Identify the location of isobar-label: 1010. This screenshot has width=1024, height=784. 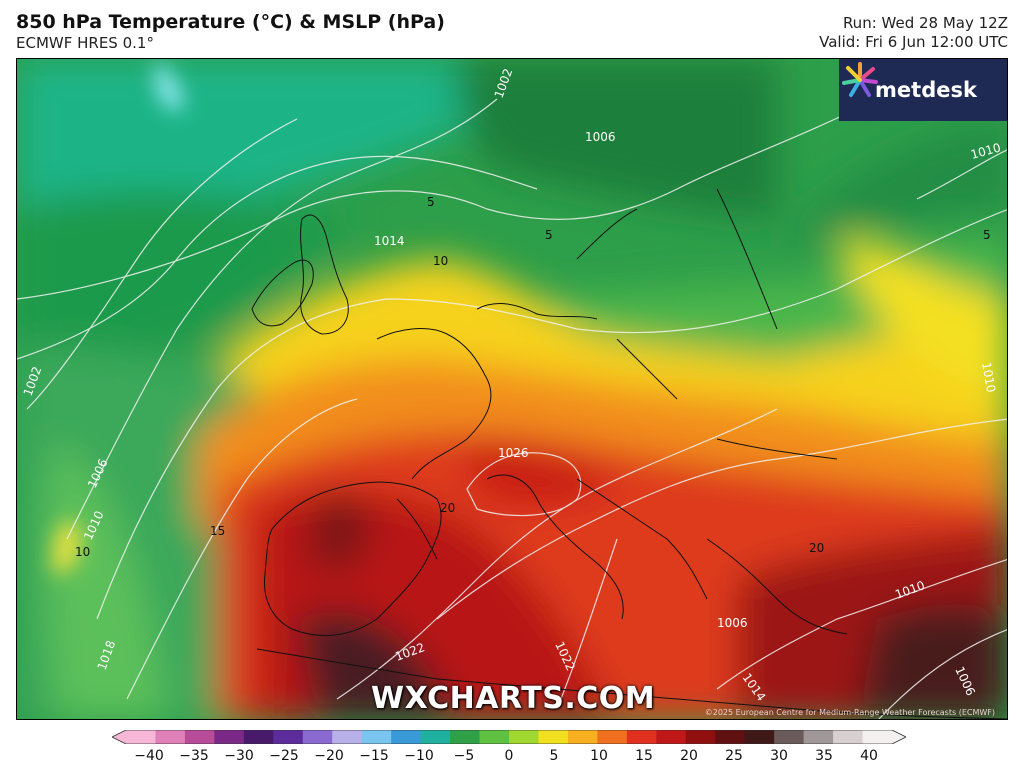
(988, 377).